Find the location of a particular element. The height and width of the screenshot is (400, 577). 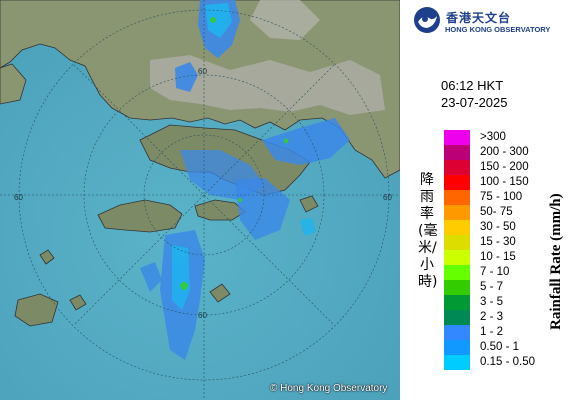

legend-label: 5 - 7 is located at coordinates (492, 287).